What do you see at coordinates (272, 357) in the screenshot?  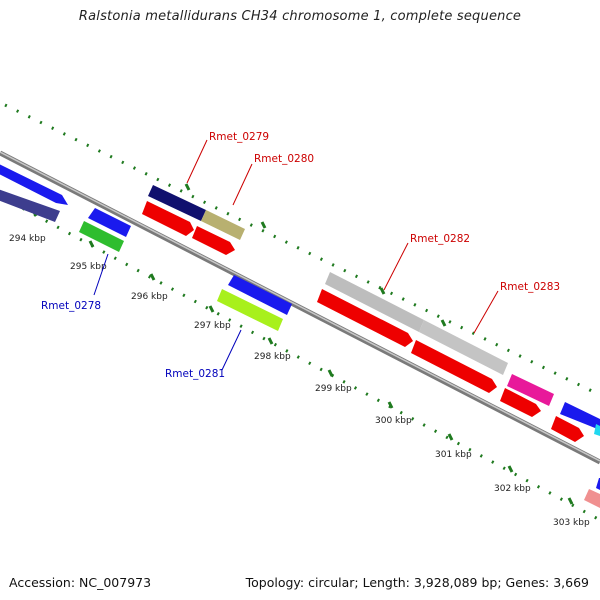 I see `scale-label: 298 kbp` at bounding box center [272, 357].